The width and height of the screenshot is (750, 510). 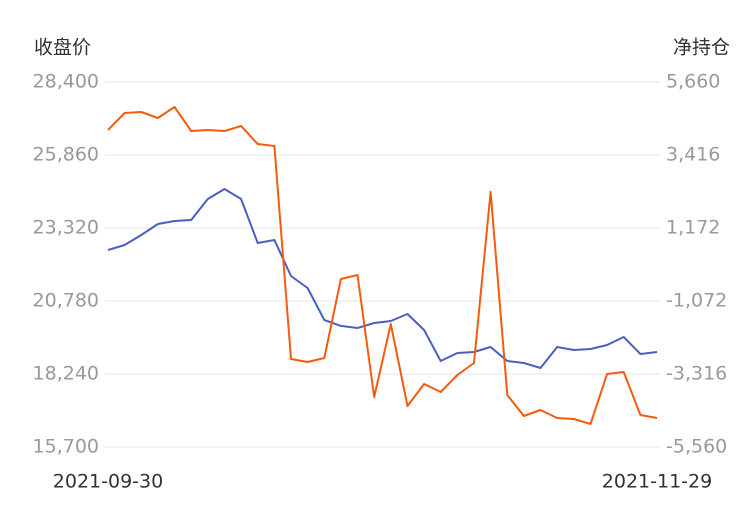 I want to click on y-axis-title: 收盘价, so click(x=62, y=48).